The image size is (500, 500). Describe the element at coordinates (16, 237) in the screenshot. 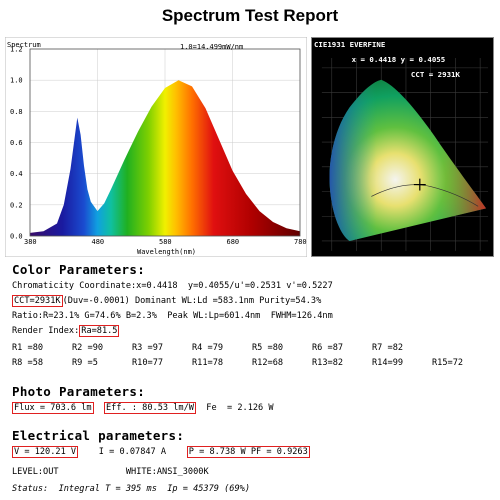

I see `y-tick-label: 0.0` at that location.